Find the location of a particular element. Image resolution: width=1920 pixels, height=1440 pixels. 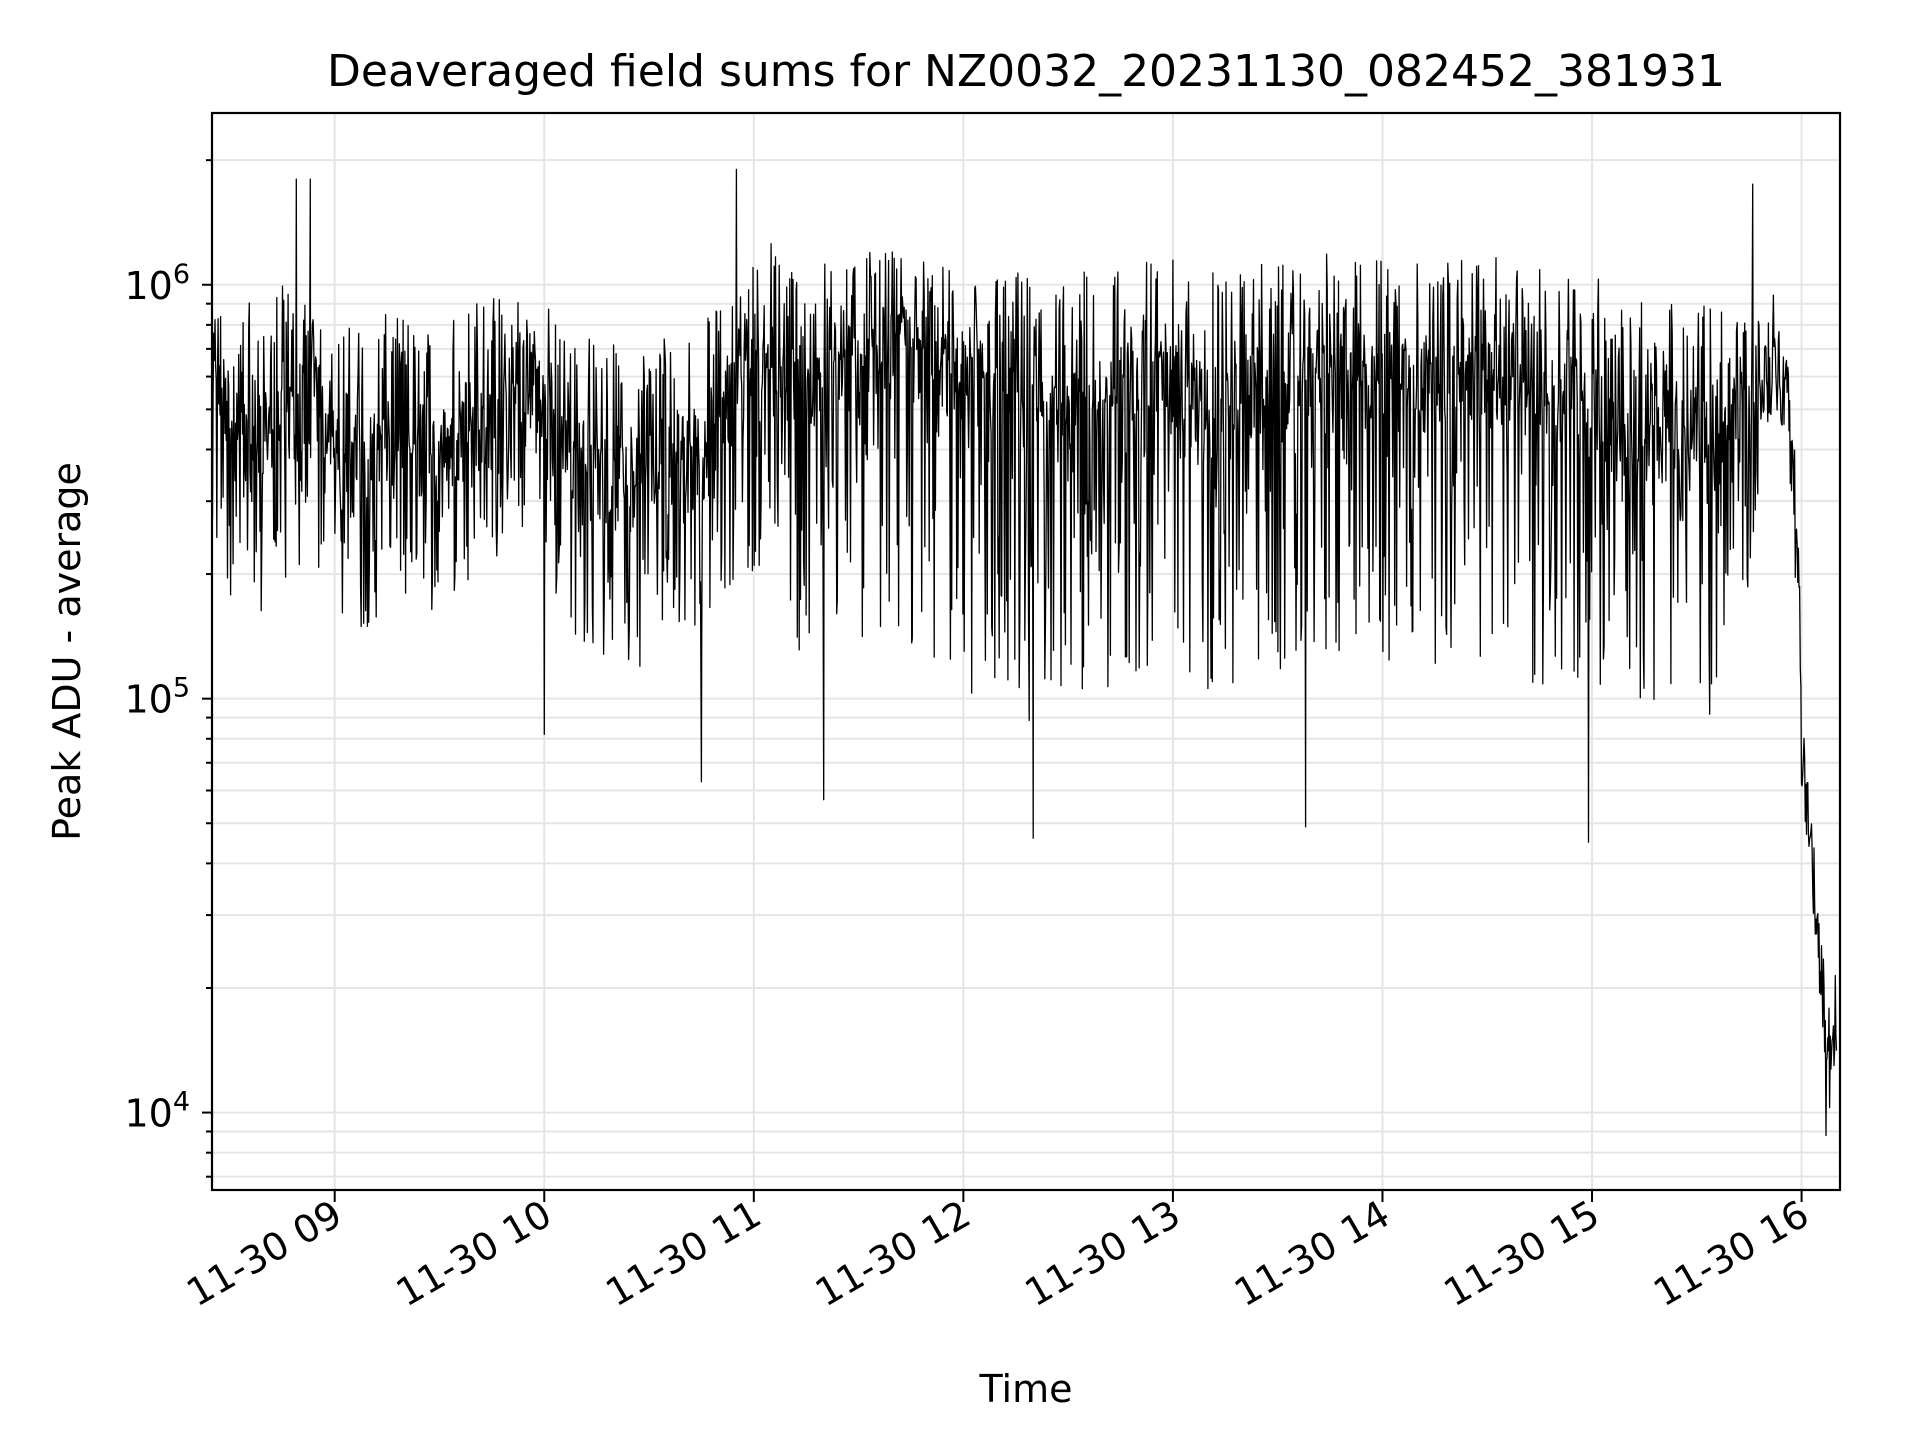

y-tick-label: 10⁵ is located at coordinates (157, 697).